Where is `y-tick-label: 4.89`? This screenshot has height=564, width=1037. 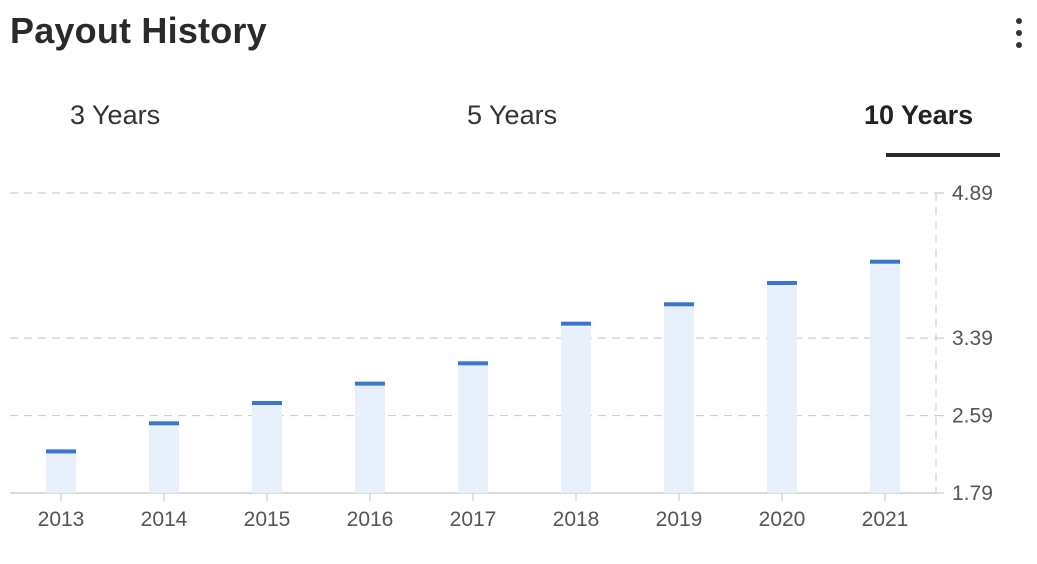
y-tick-label: 4.89 is located at coordinates (972, 193).